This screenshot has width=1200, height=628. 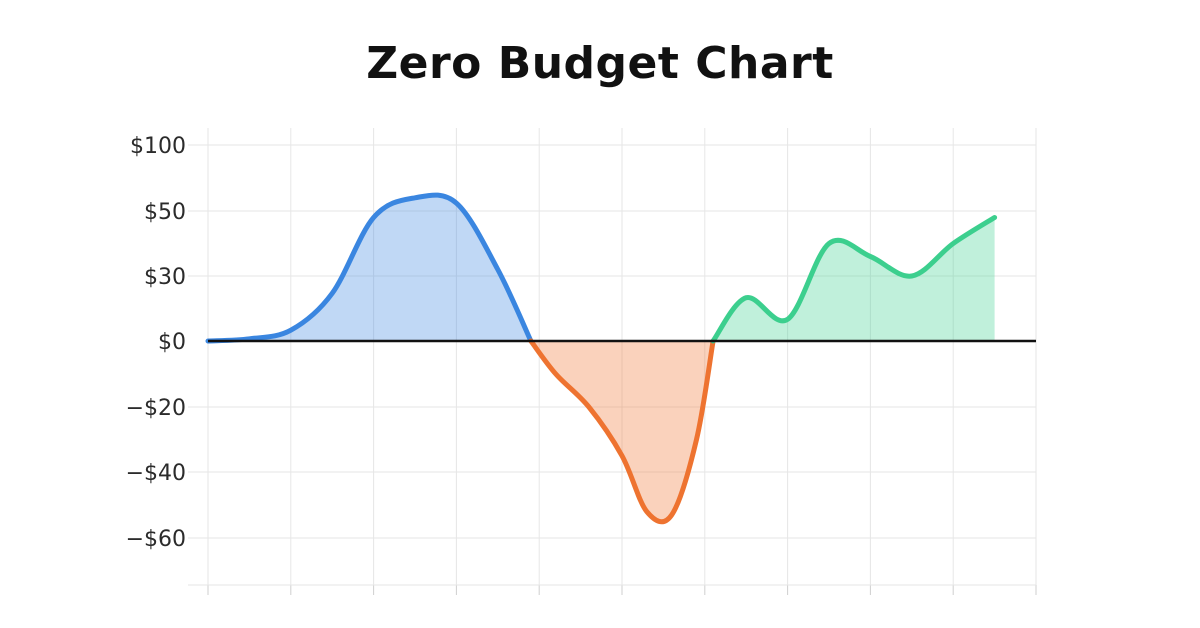 I want to click on y-tick-label: −$40, so click(x=156, y=473).